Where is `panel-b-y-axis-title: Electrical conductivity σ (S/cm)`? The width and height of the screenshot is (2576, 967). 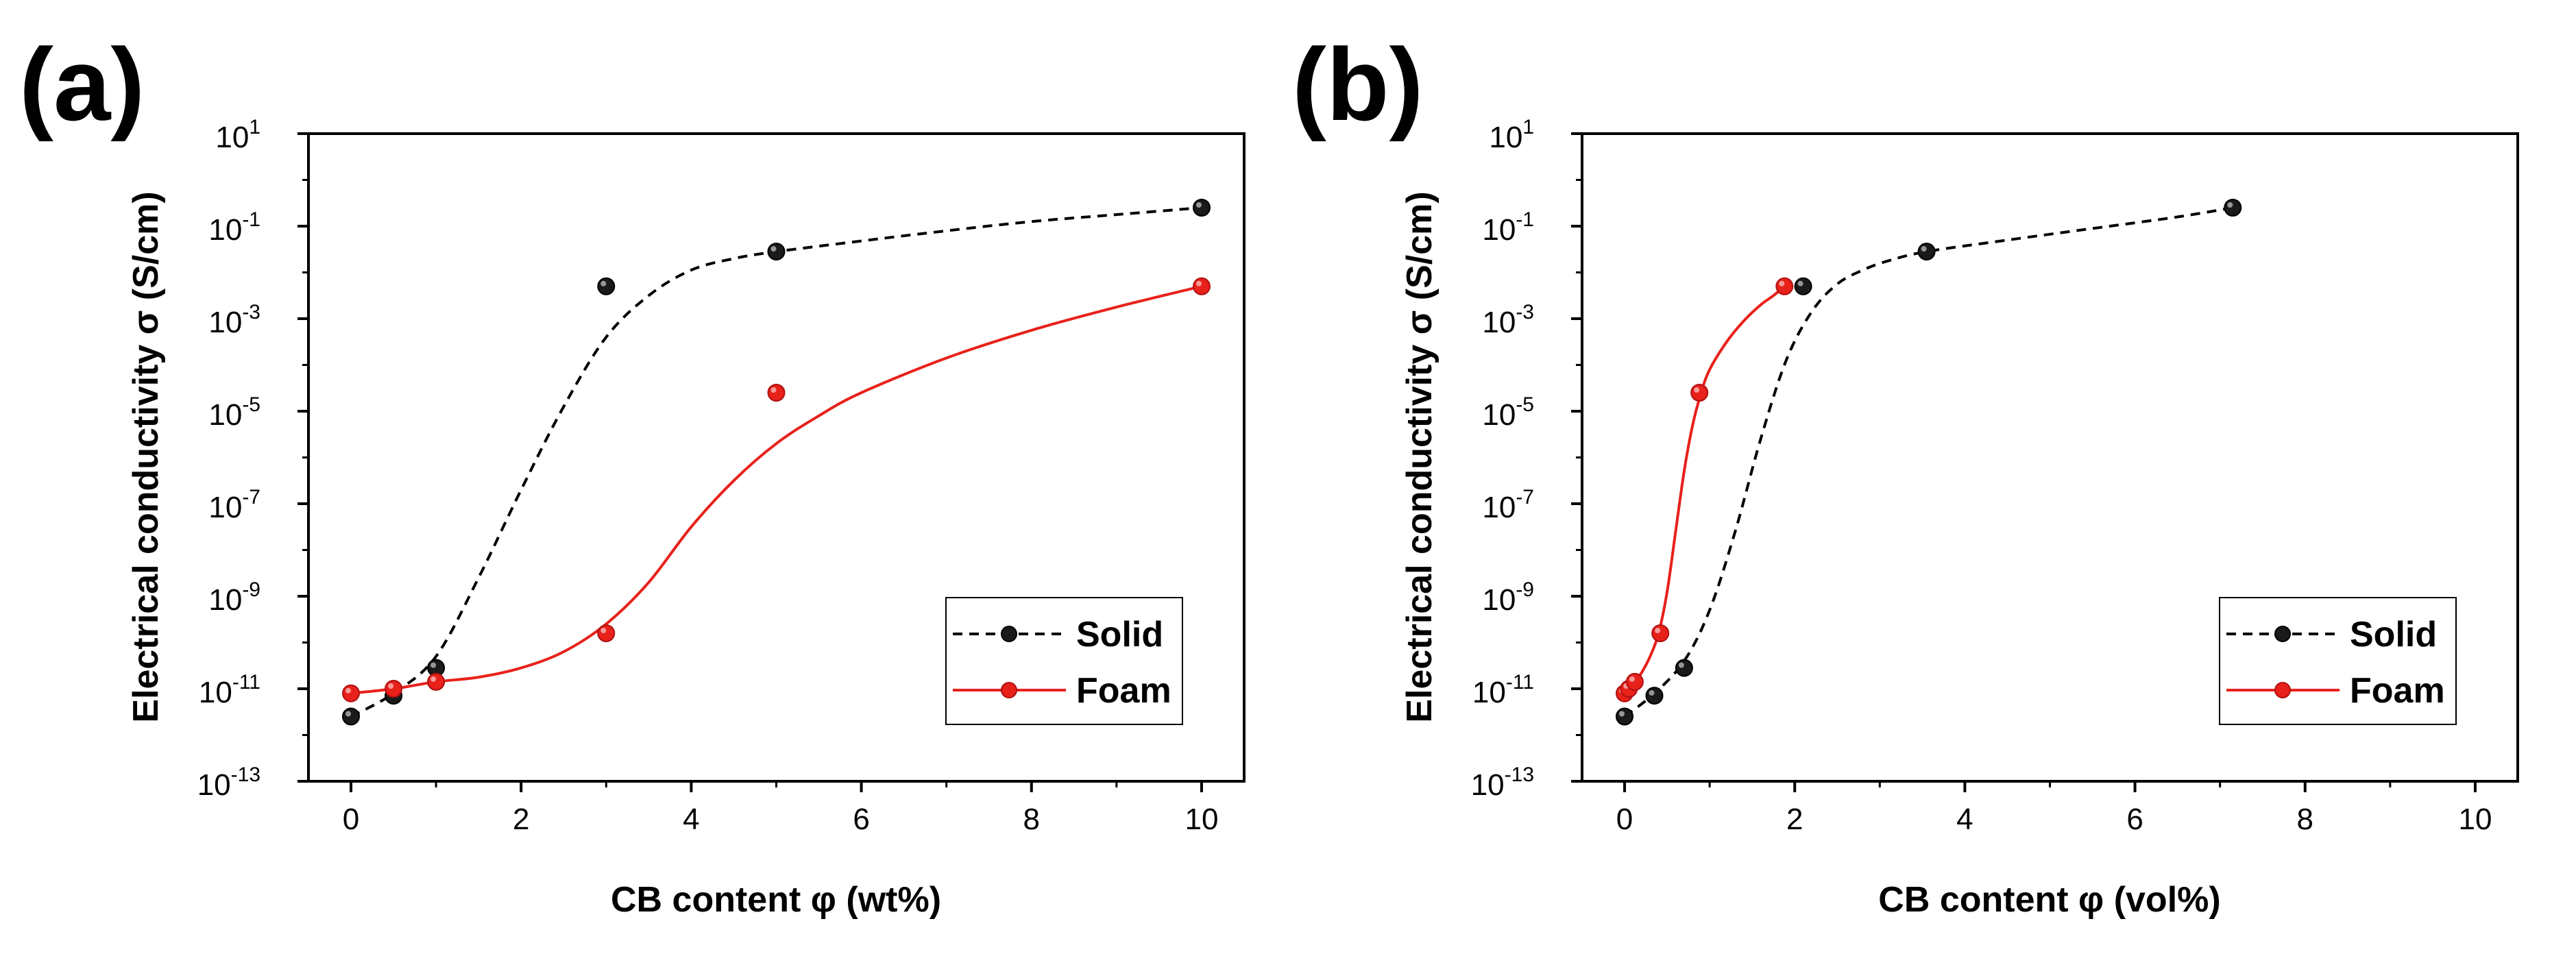 panel-b-y-axis-title: Electrical conductivity σ (S/cm) is located at coordinates (1419, 456).